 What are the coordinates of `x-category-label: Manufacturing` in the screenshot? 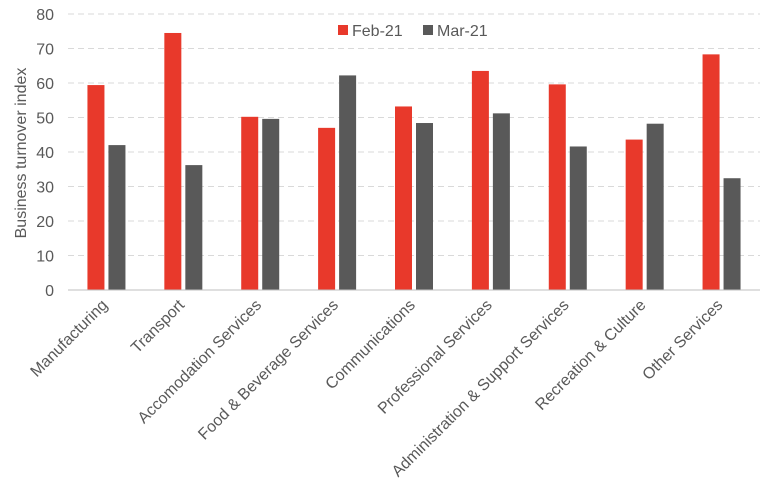 It's located at (70, 339).